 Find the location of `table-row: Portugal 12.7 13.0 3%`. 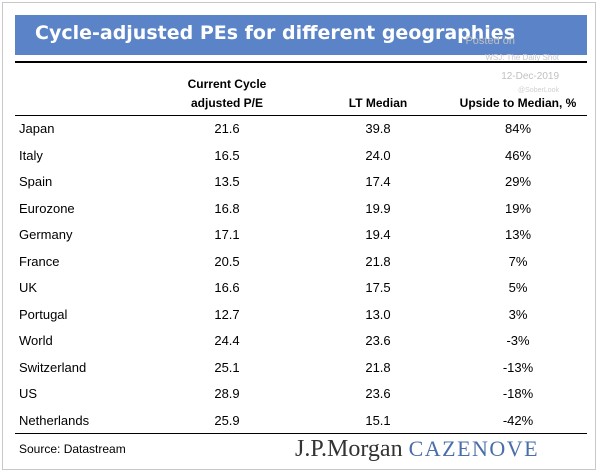

table-row: Portugal 12.7 13.0 3% is located at coordinates (301, 320).